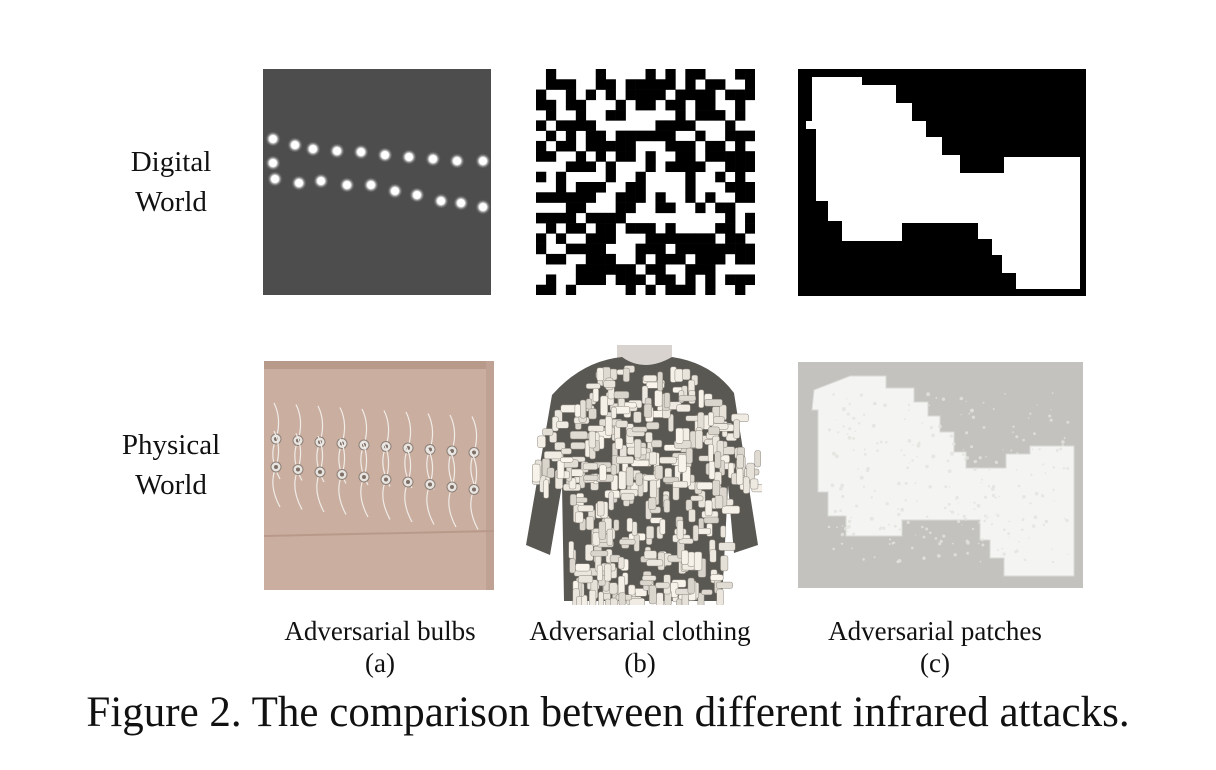  Describe the element at coordinates (940, 475) in the screenshot. I see `physical-patch-photo` at that location.